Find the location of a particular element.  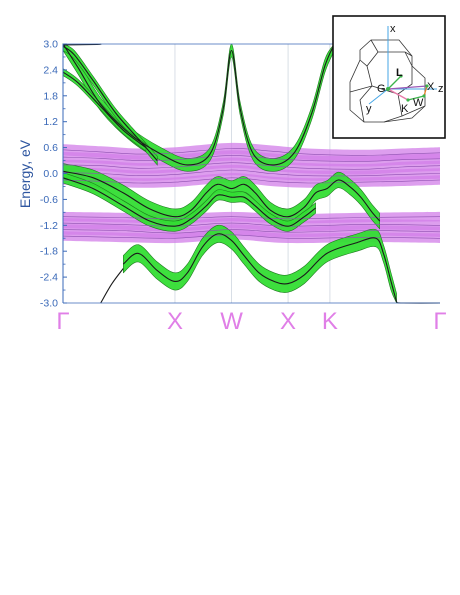

y-axis-title: Energy, eV is located at coordinates (25, 173).